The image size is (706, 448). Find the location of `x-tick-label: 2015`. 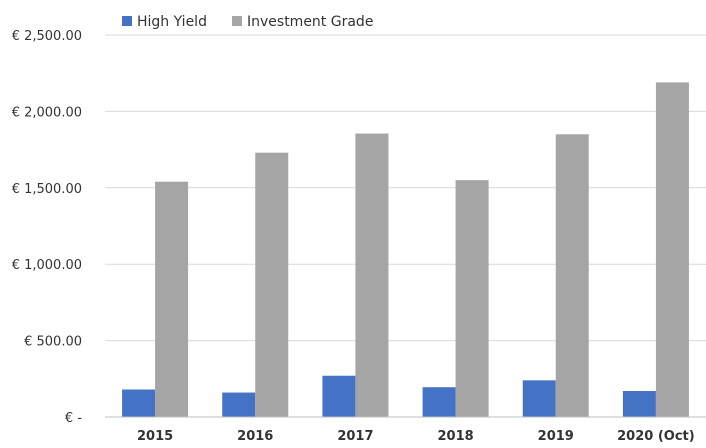

x-tick-label: 2015 is located at coordinates (155, 436).